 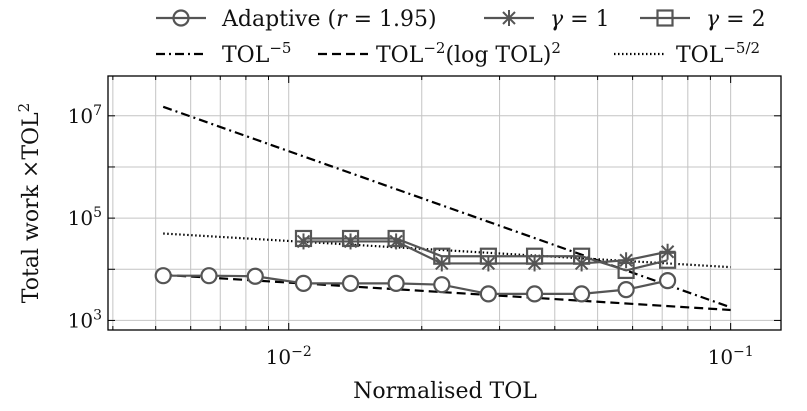 I want to click on y-tick-label: 103, so click(x=85, y=319).